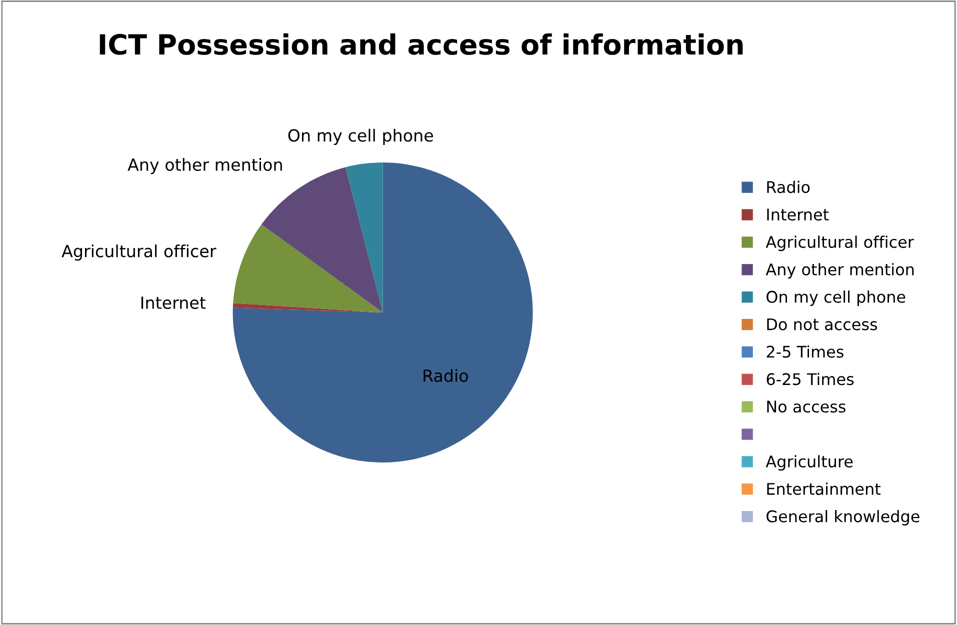  I want to click on legend-label: Entertainment, so click(824, 488).